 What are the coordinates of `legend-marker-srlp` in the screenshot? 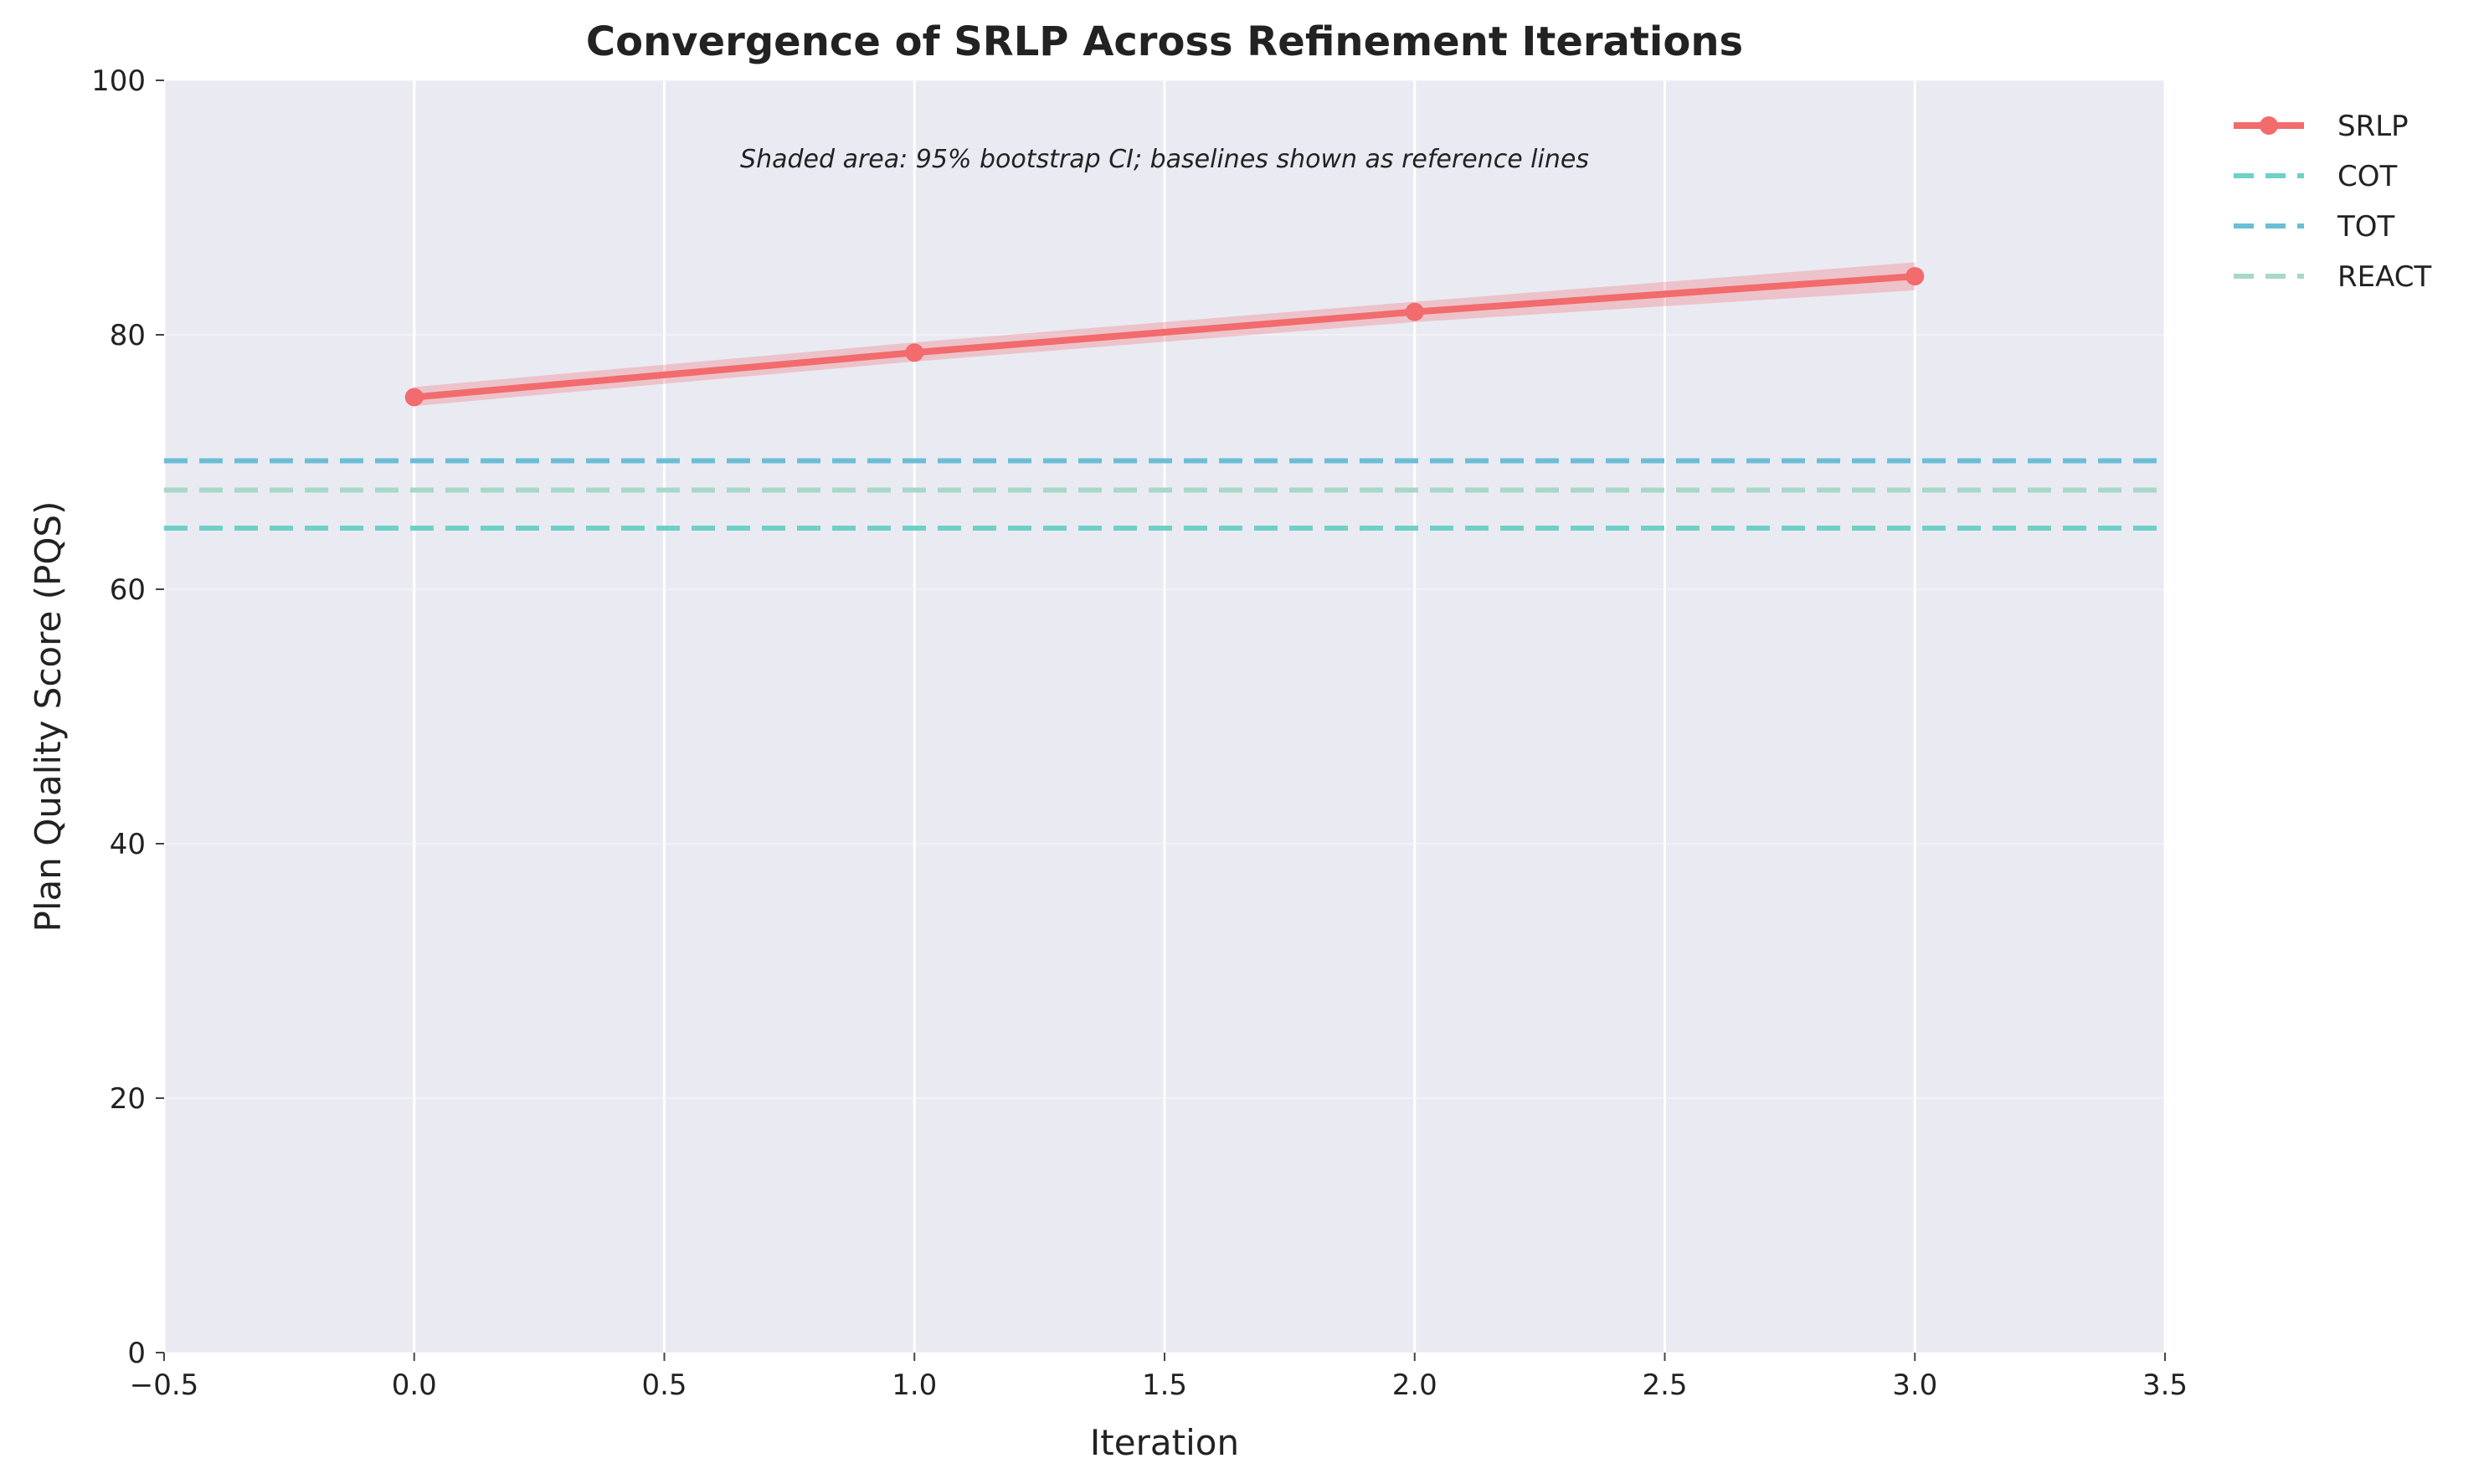 It's located at (2269, 125).